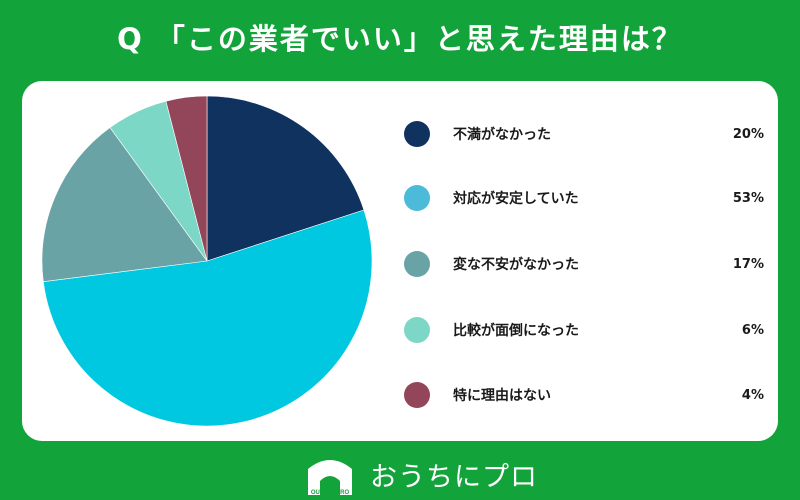 This screenshot has width=800, height=500. I want to click on legend-label: 比較が面倒になった, so click(516, 331).